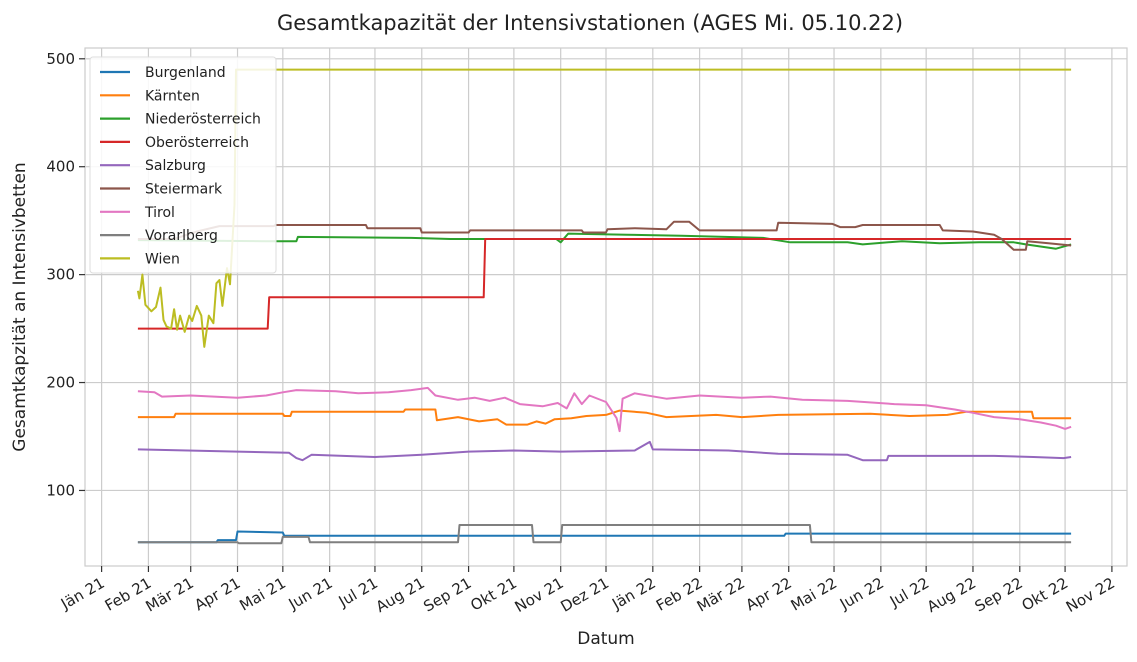  I want to click on x-tick-label: Nov 22, so click(1090, 595).